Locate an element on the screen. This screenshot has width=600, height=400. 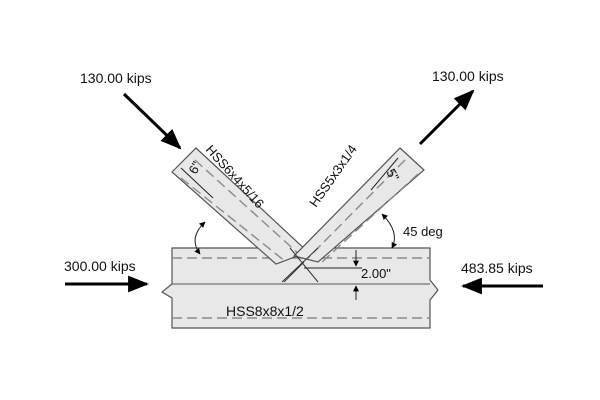
chord-left-force-label: 300.00 kips is located at coordinates (100, 266).